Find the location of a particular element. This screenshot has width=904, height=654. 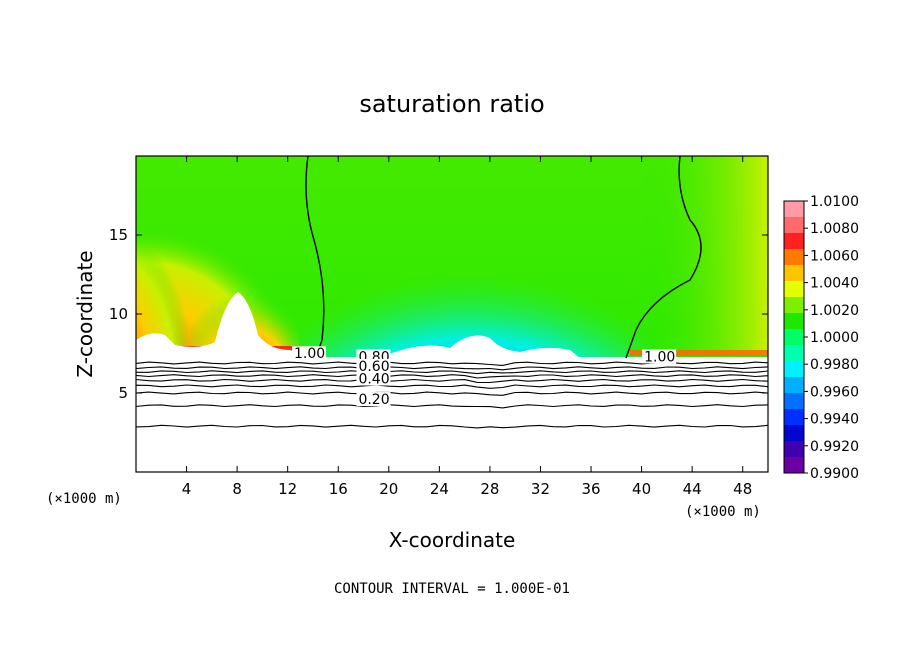

colorbar-label: 0.9980 is located at coordinates (834, 365).